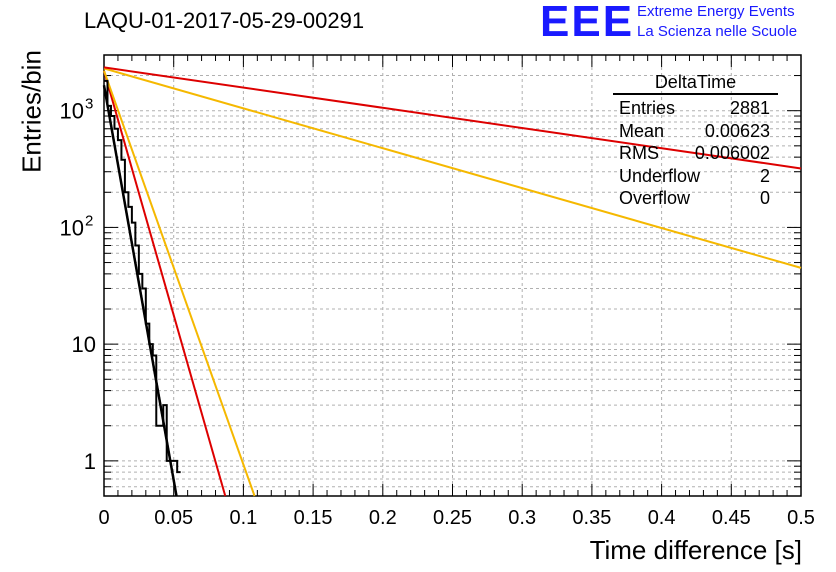 This screenshot has width=836, height=572. Describe the element at coordinates (695, 550) in the screenshot. I see `x-axis-label: Time difference [s]` at that location.